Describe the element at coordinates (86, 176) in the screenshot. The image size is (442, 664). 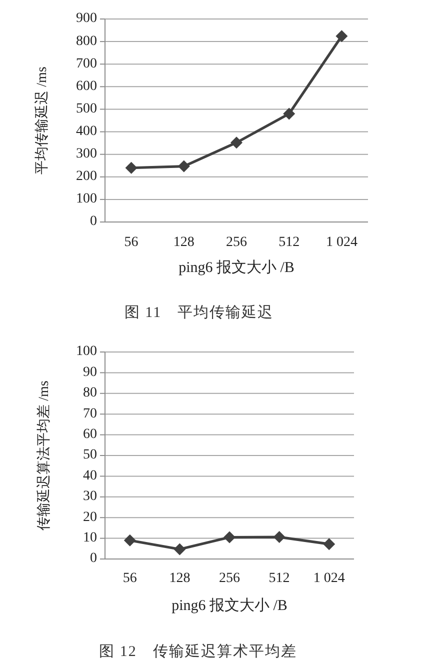
I see `y-tick-label: 200` at that location.